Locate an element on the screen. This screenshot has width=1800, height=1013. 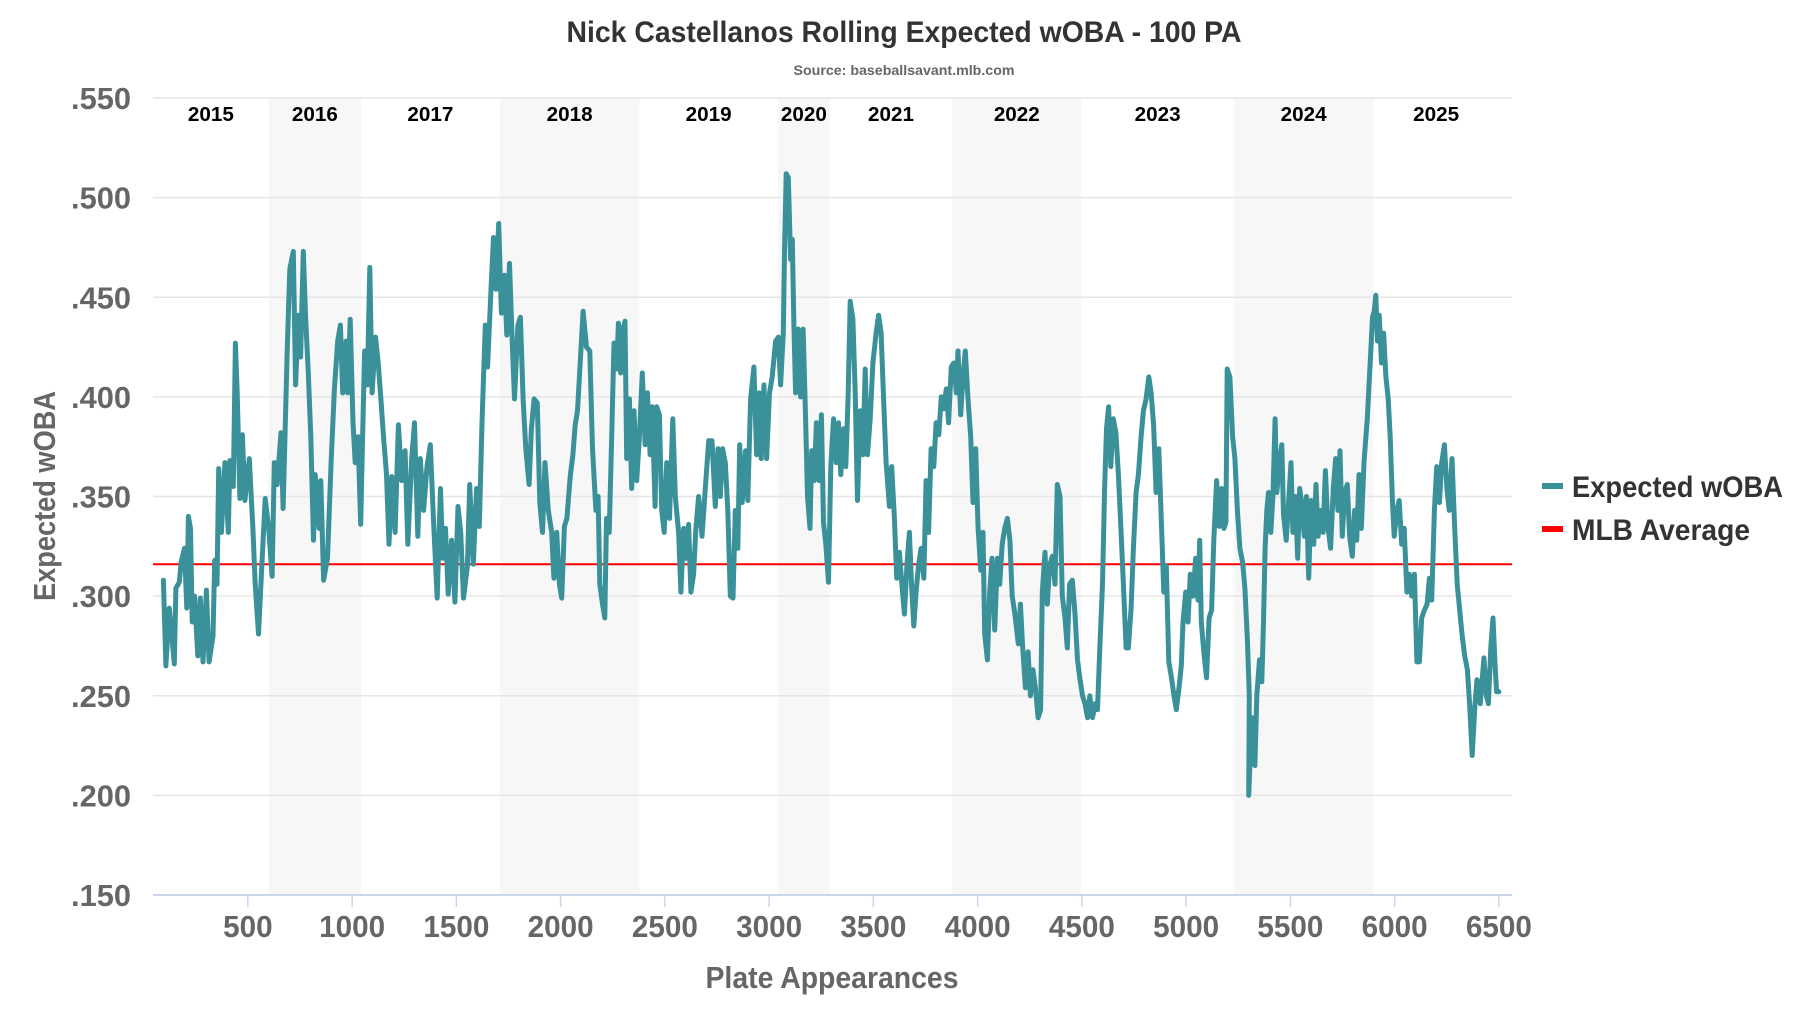
x-tick-label: 2000 is located at coordinates (561, 926).